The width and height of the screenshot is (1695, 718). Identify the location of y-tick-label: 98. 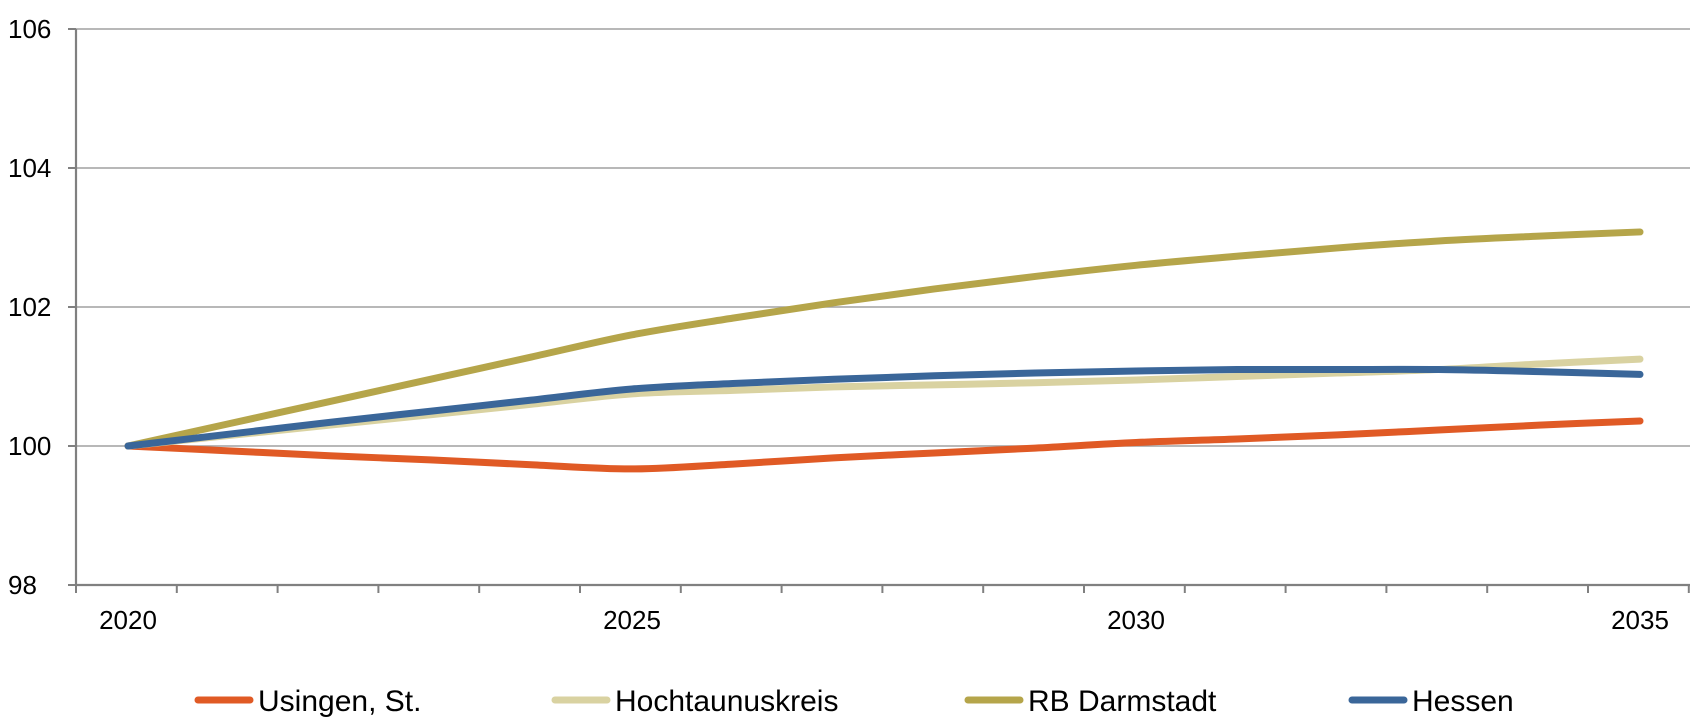
(22, 585).